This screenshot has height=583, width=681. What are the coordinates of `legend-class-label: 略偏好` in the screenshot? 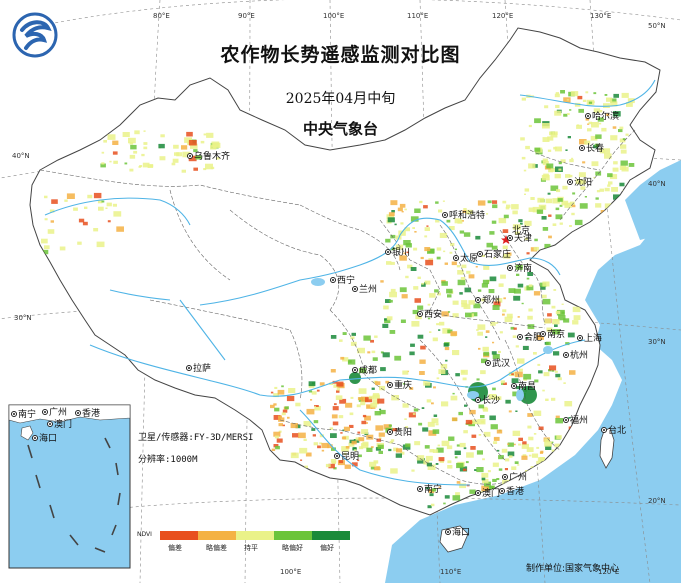 It's located at (292, 548).